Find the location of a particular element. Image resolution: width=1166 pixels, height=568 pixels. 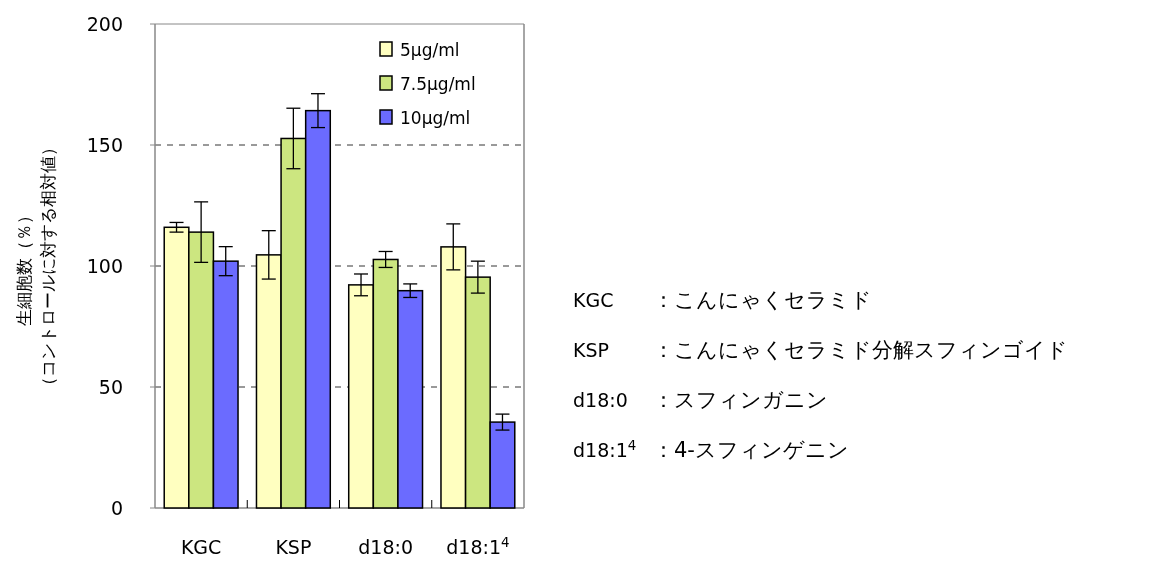

x-tick-label: d18:1$^{4}$ is located at coordinates (478, 546).